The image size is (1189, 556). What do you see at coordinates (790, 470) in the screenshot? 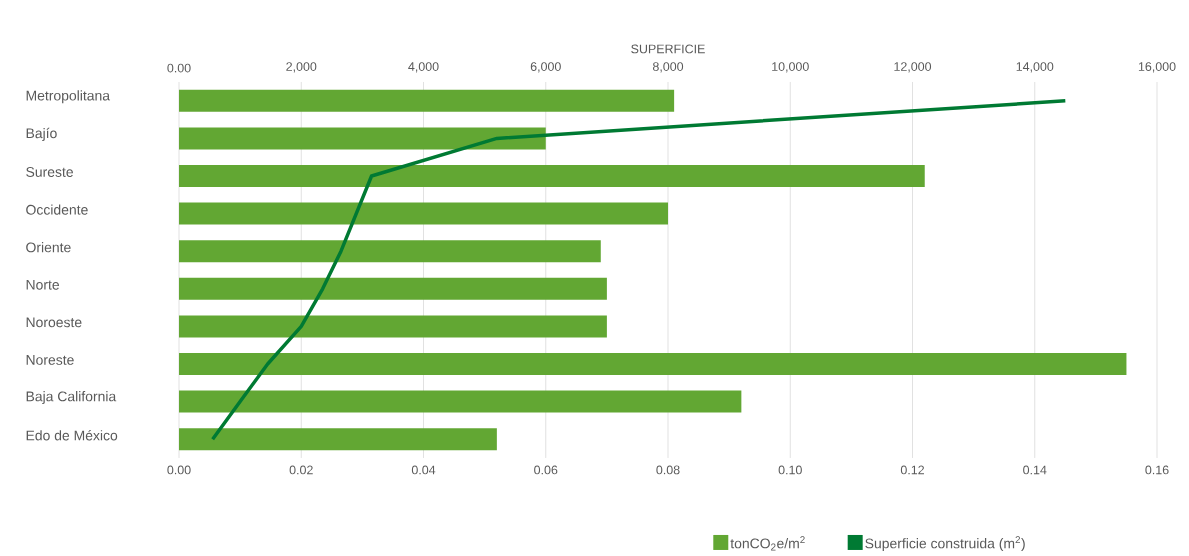
I see `x-tick-label: 0.10` at bounding box center [790, 470].